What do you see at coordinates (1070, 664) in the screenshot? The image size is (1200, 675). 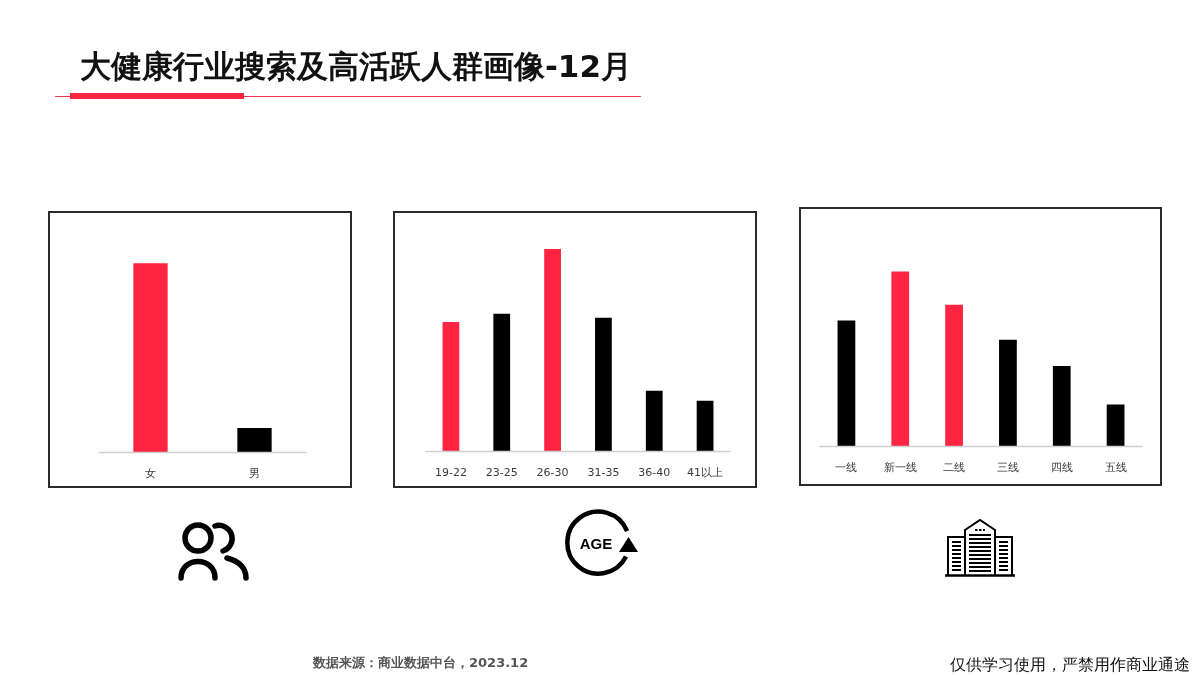 I see `text: 仅供学习使用，严禁用作商业通途` at bounding box center [1070, 664].